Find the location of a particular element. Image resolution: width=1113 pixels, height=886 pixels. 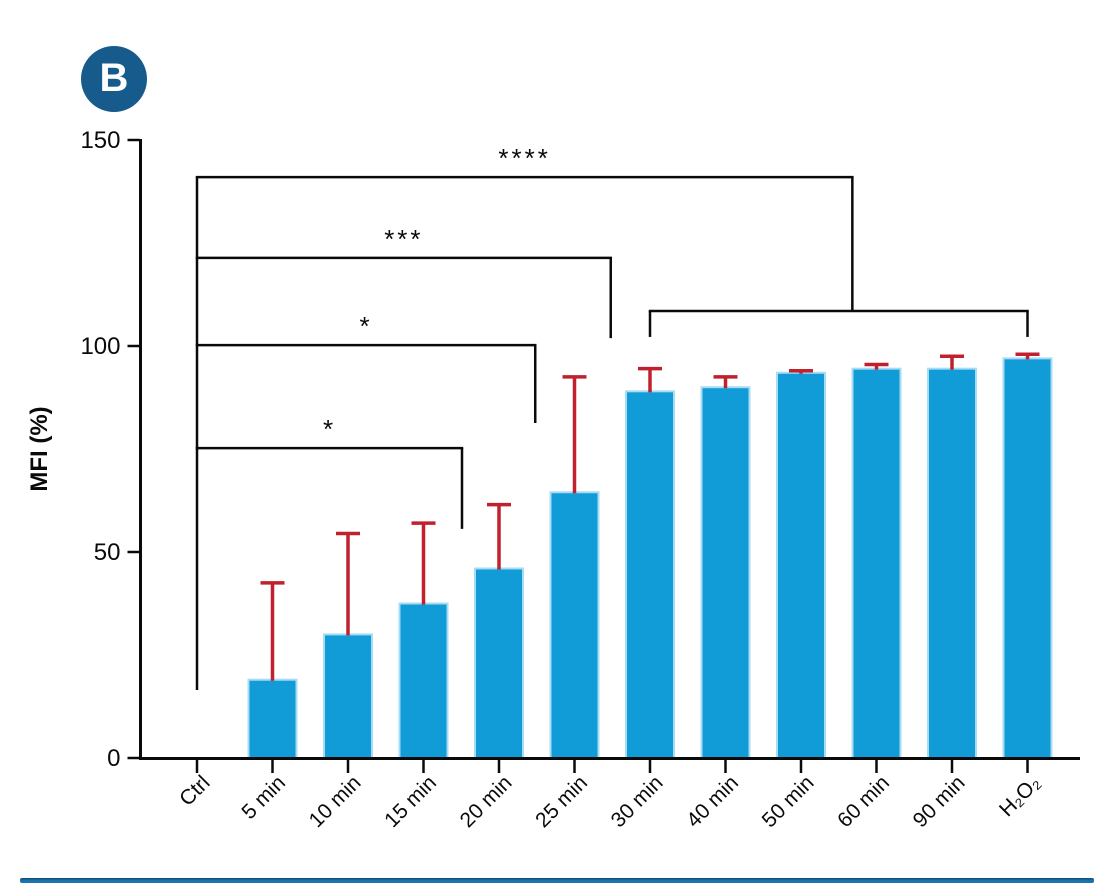

x-category-label: 30 min is located at coordinates (637, 801).